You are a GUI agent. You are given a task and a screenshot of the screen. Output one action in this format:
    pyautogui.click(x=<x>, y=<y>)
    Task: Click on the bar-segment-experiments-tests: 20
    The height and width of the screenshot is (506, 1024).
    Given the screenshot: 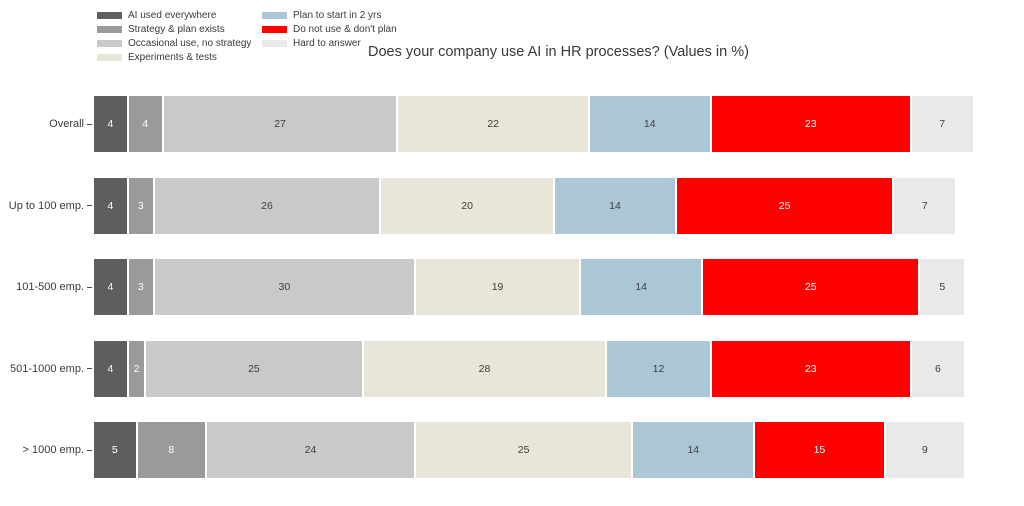 What is the action you would take?
    pyautogui.click(x=468, y=205)
    